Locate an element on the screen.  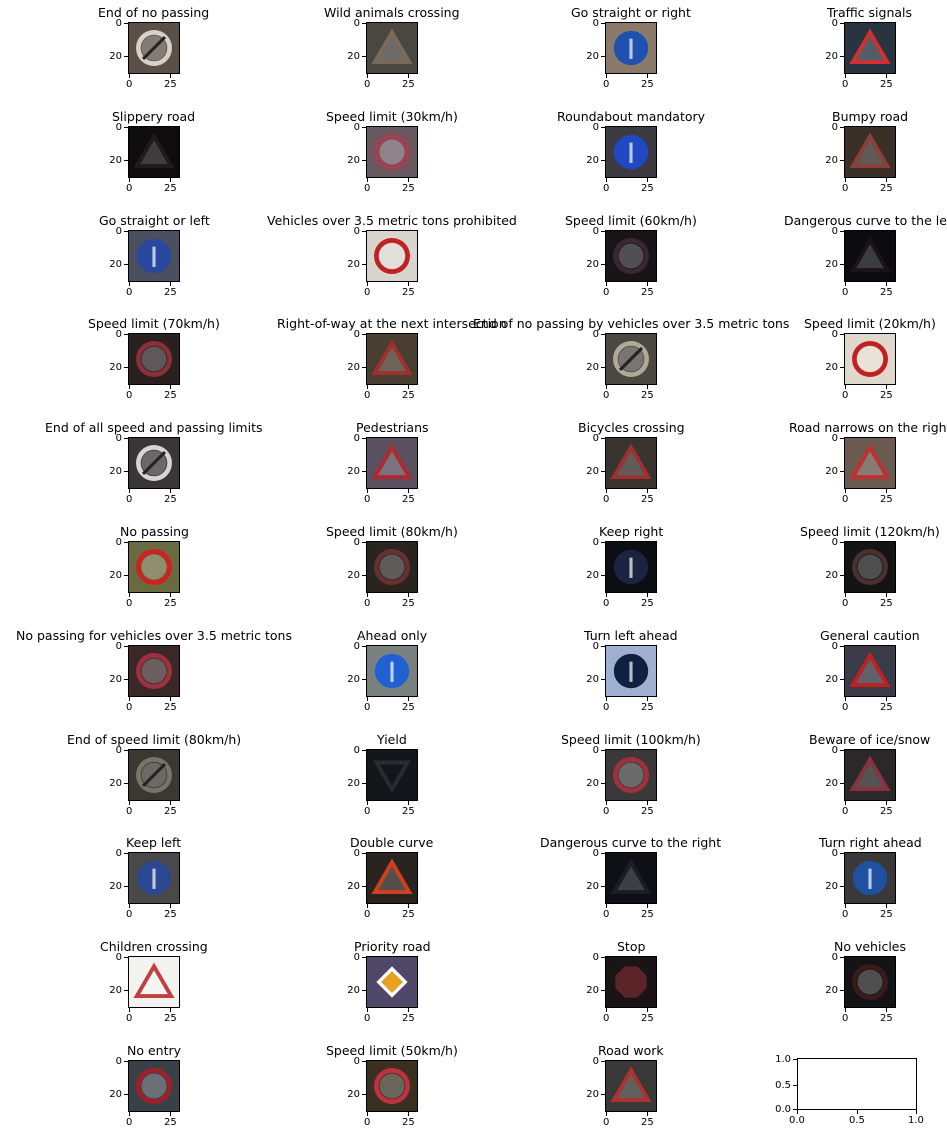
sign-slash is located at coordinates (631, 359).